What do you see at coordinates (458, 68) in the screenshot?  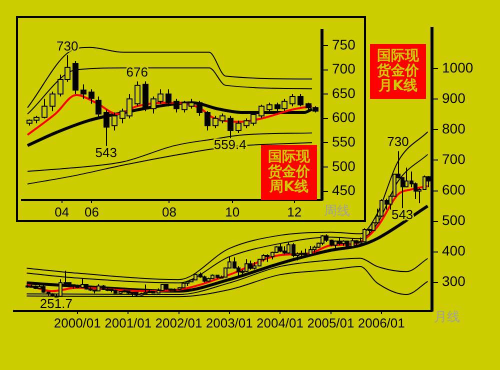 I see `y-tick-label: 1000` at bounding box center [458, 68].